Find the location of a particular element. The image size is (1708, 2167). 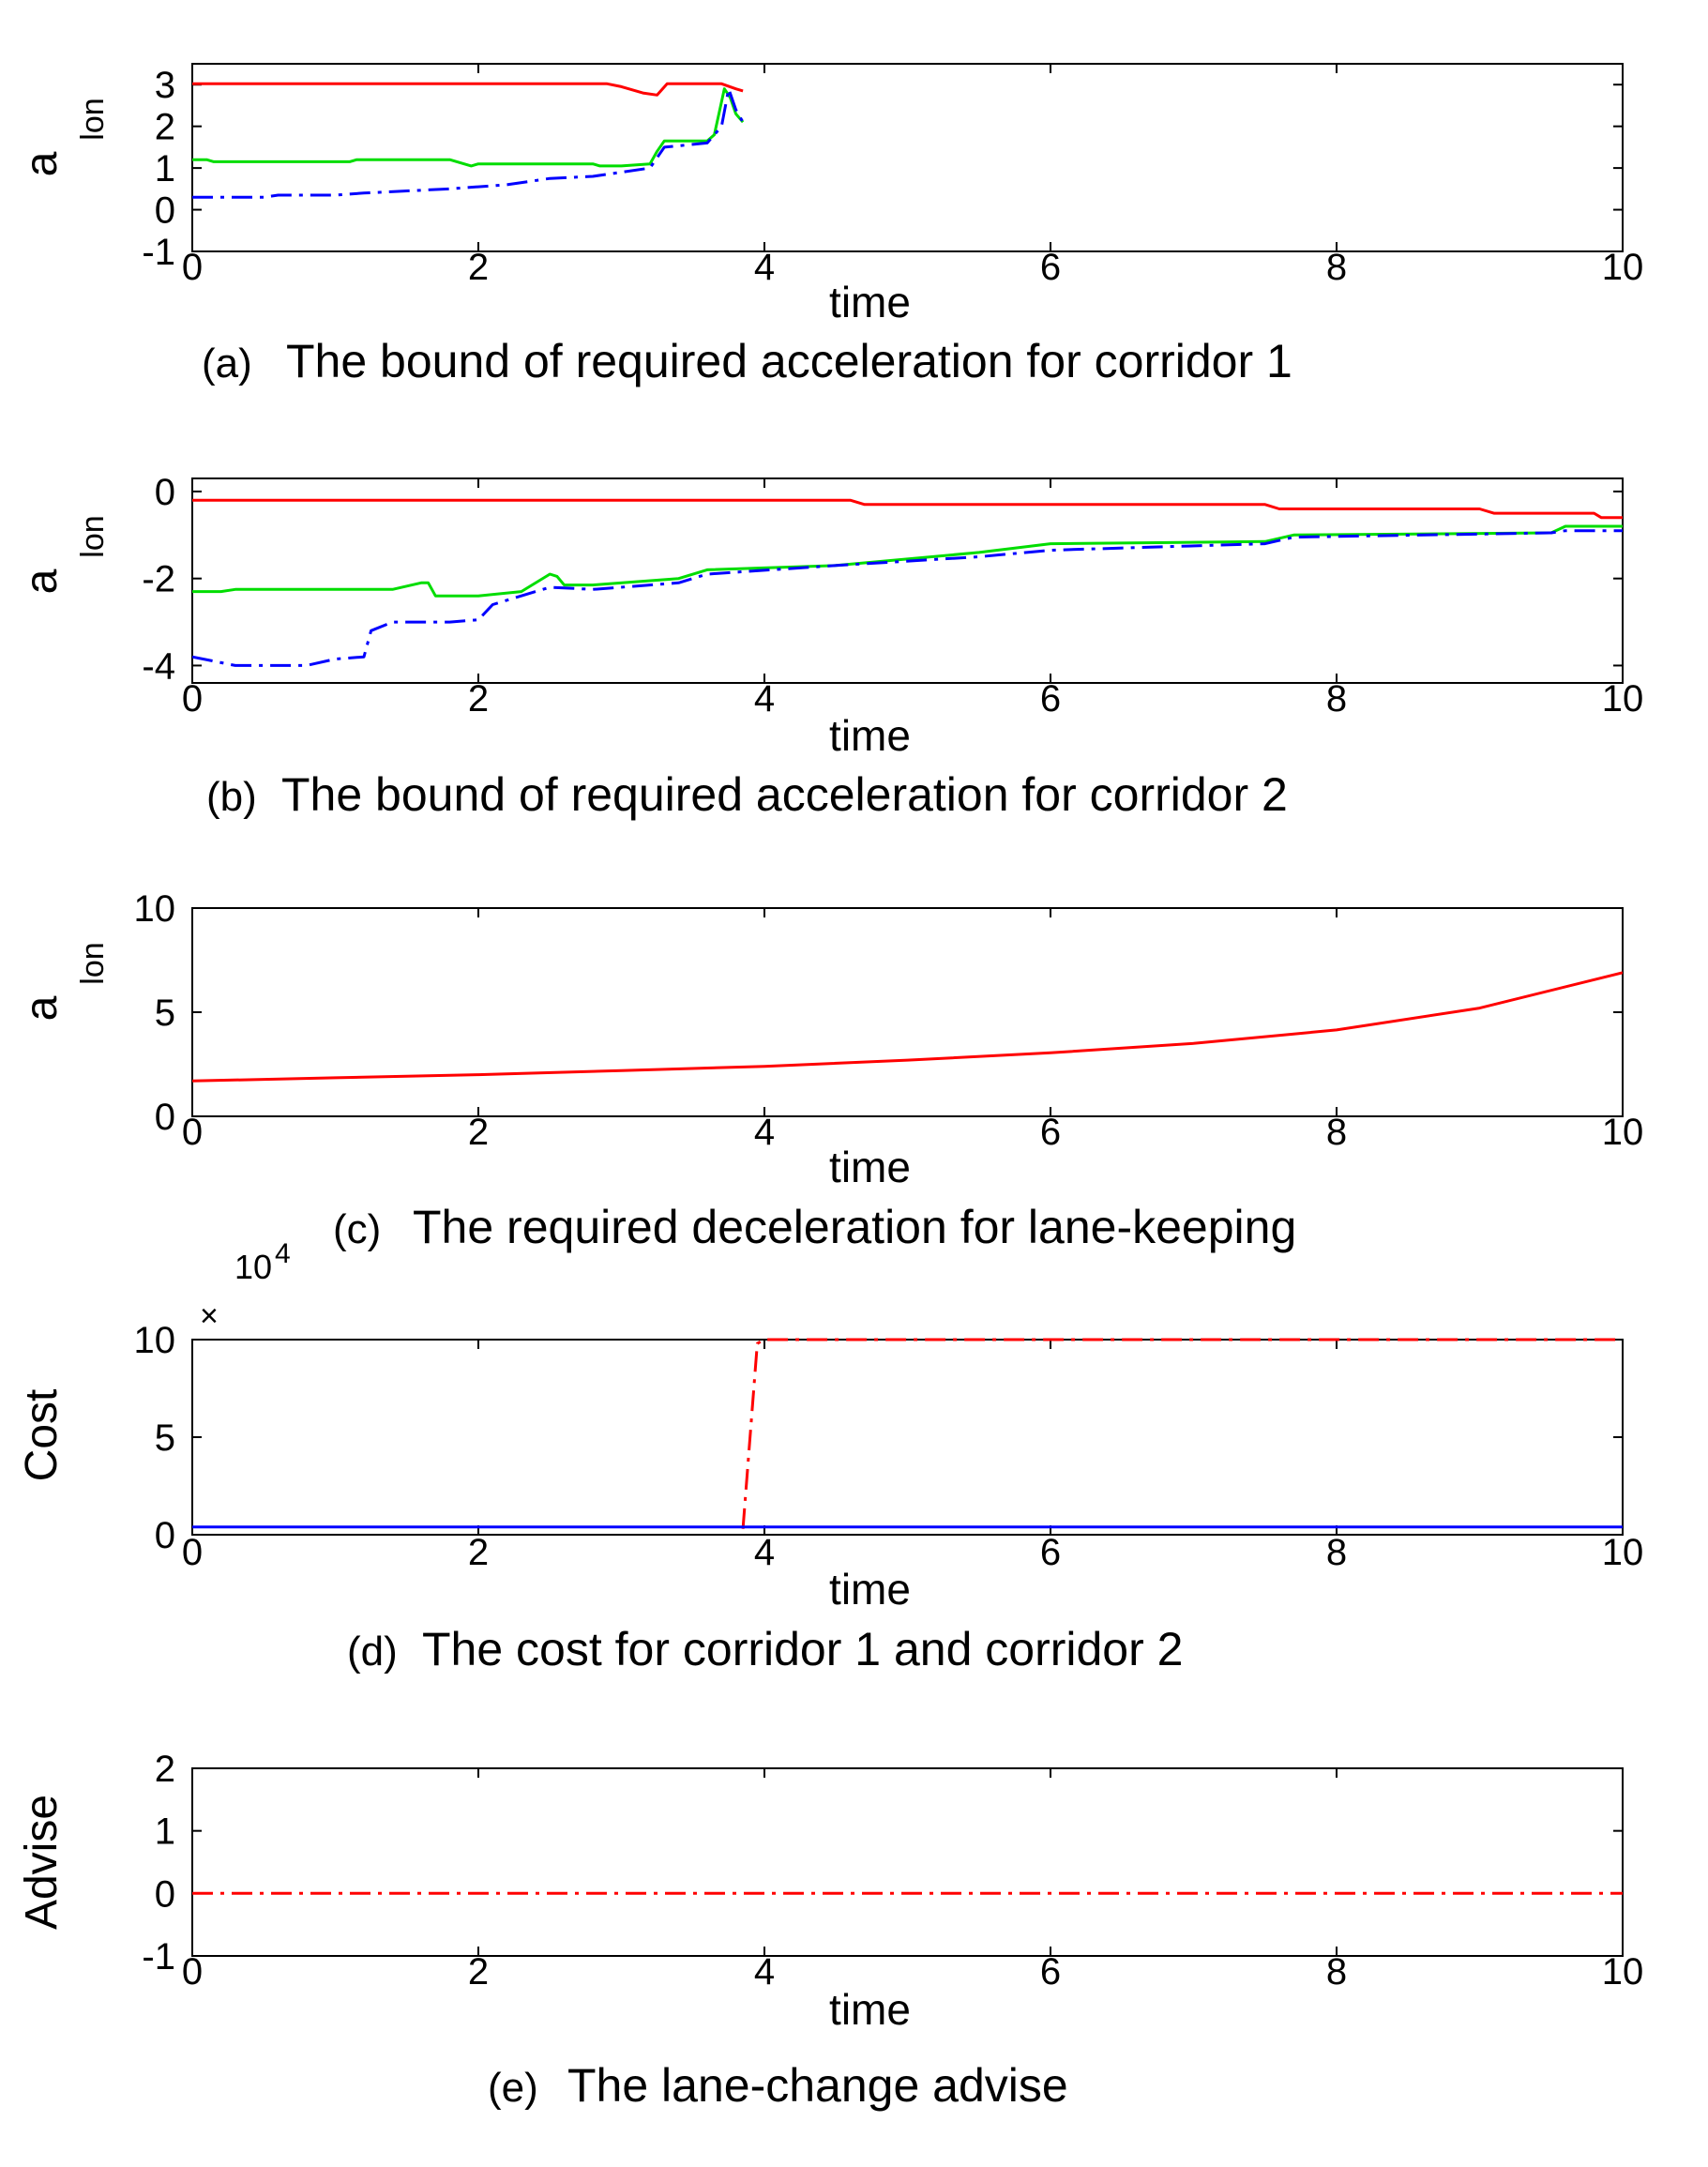

caption-panel-letter: (b) is located at coordinates (231, 797).